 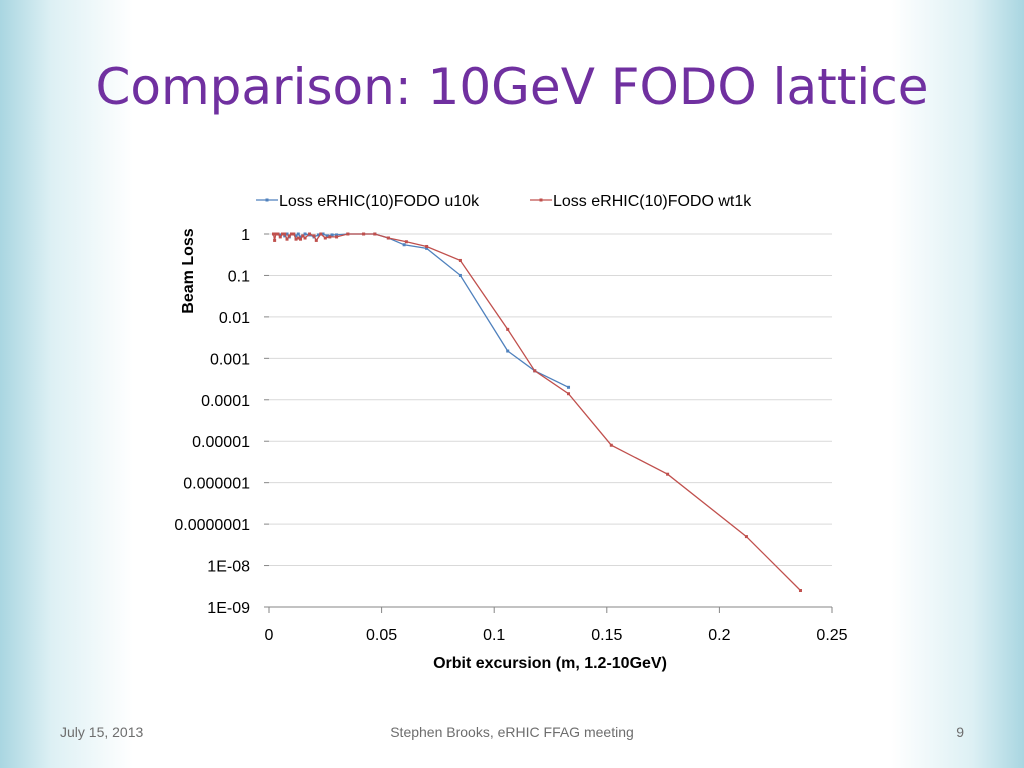 I want to click on y-tick-label: 0.1, so click(x=239, y=276).